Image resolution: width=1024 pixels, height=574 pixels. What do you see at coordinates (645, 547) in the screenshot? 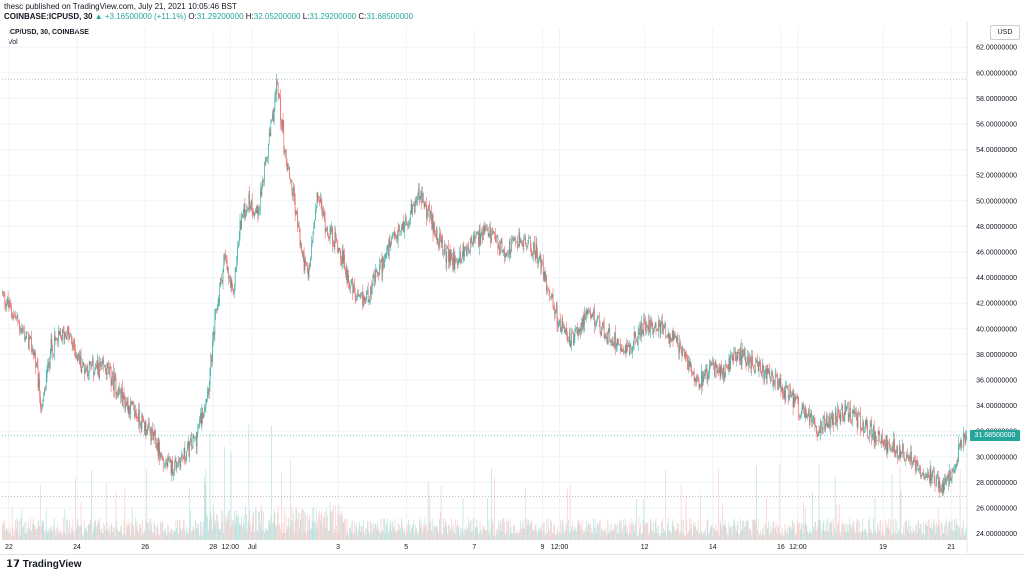
I see `x-tick-label: 12` at bounding box center [645, 547].